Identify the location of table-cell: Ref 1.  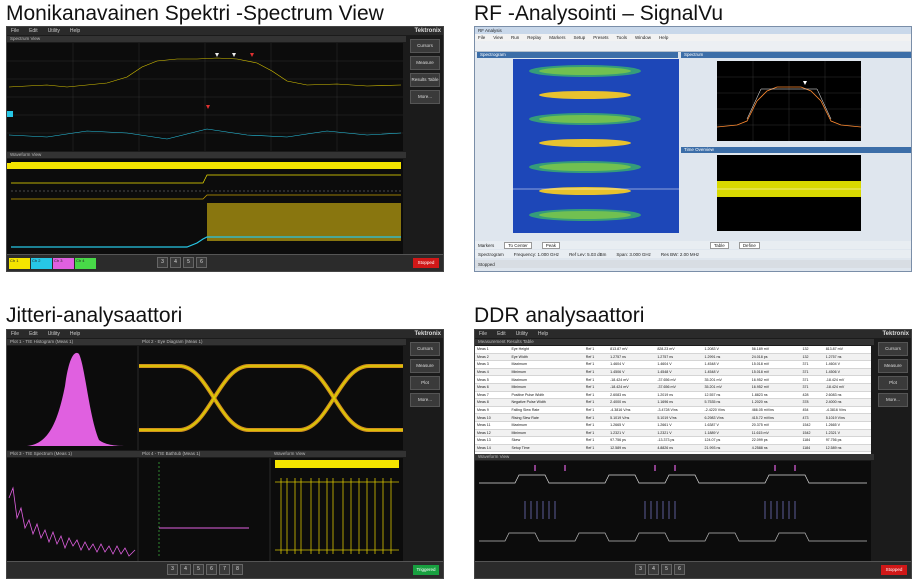
(596, 379).